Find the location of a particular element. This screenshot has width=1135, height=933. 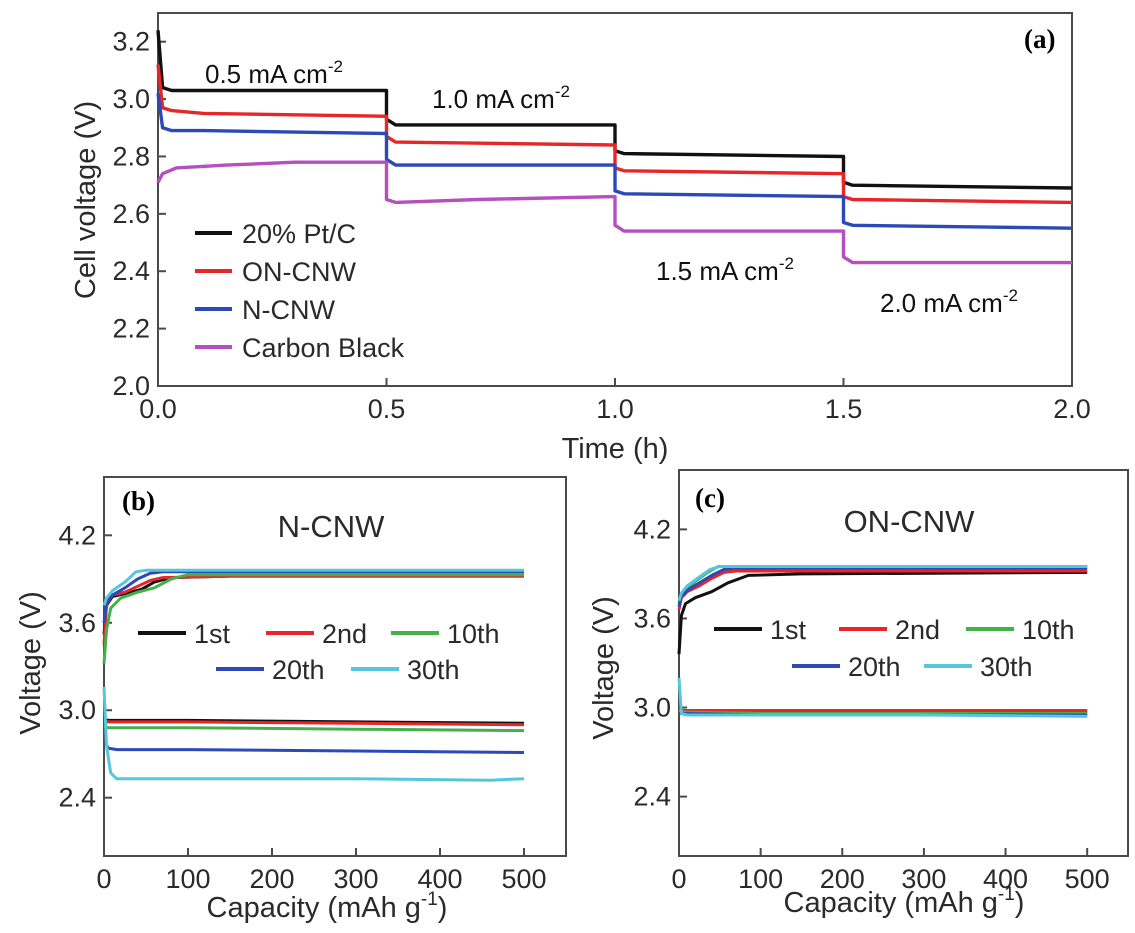

x-tick-label: 0.0 is located at coordinates (158, 409).